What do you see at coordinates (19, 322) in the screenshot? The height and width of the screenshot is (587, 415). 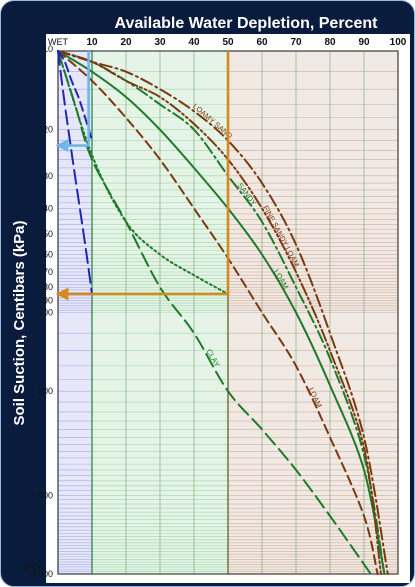 I see `y-axis-label: Soil Suction, Centibars (kPa)` at bounding box center [19, 322].